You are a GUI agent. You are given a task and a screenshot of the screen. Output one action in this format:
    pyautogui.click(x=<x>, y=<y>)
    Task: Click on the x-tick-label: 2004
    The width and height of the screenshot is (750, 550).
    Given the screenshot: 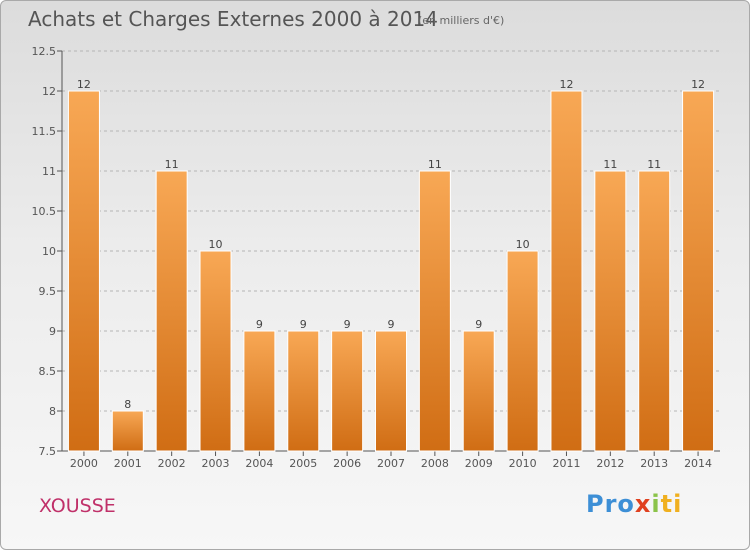 What is the action you would take?
    pyautogui.click(x=259, y=463)
    